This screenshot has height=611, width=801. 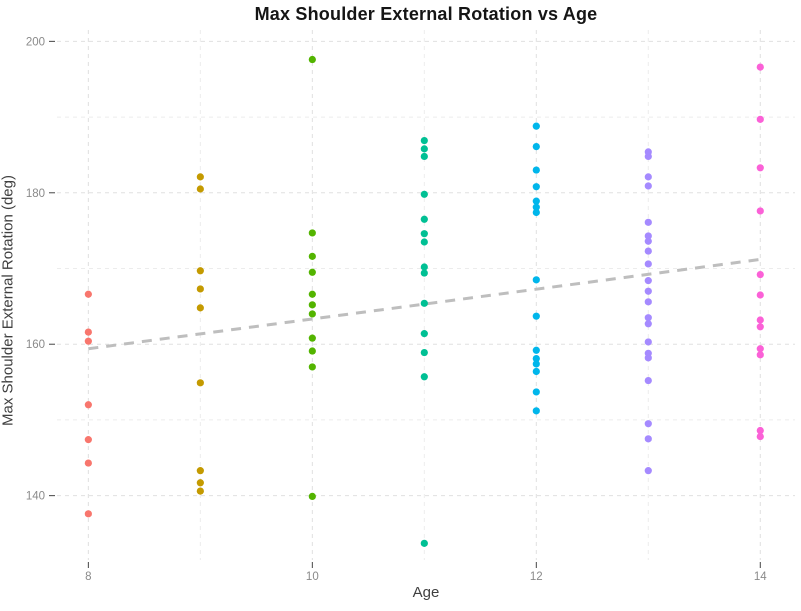 What do you see at coordinates (35, 345) in the screenshot?
I see `y-tick-label: 160` at bounding box center [35, 345].